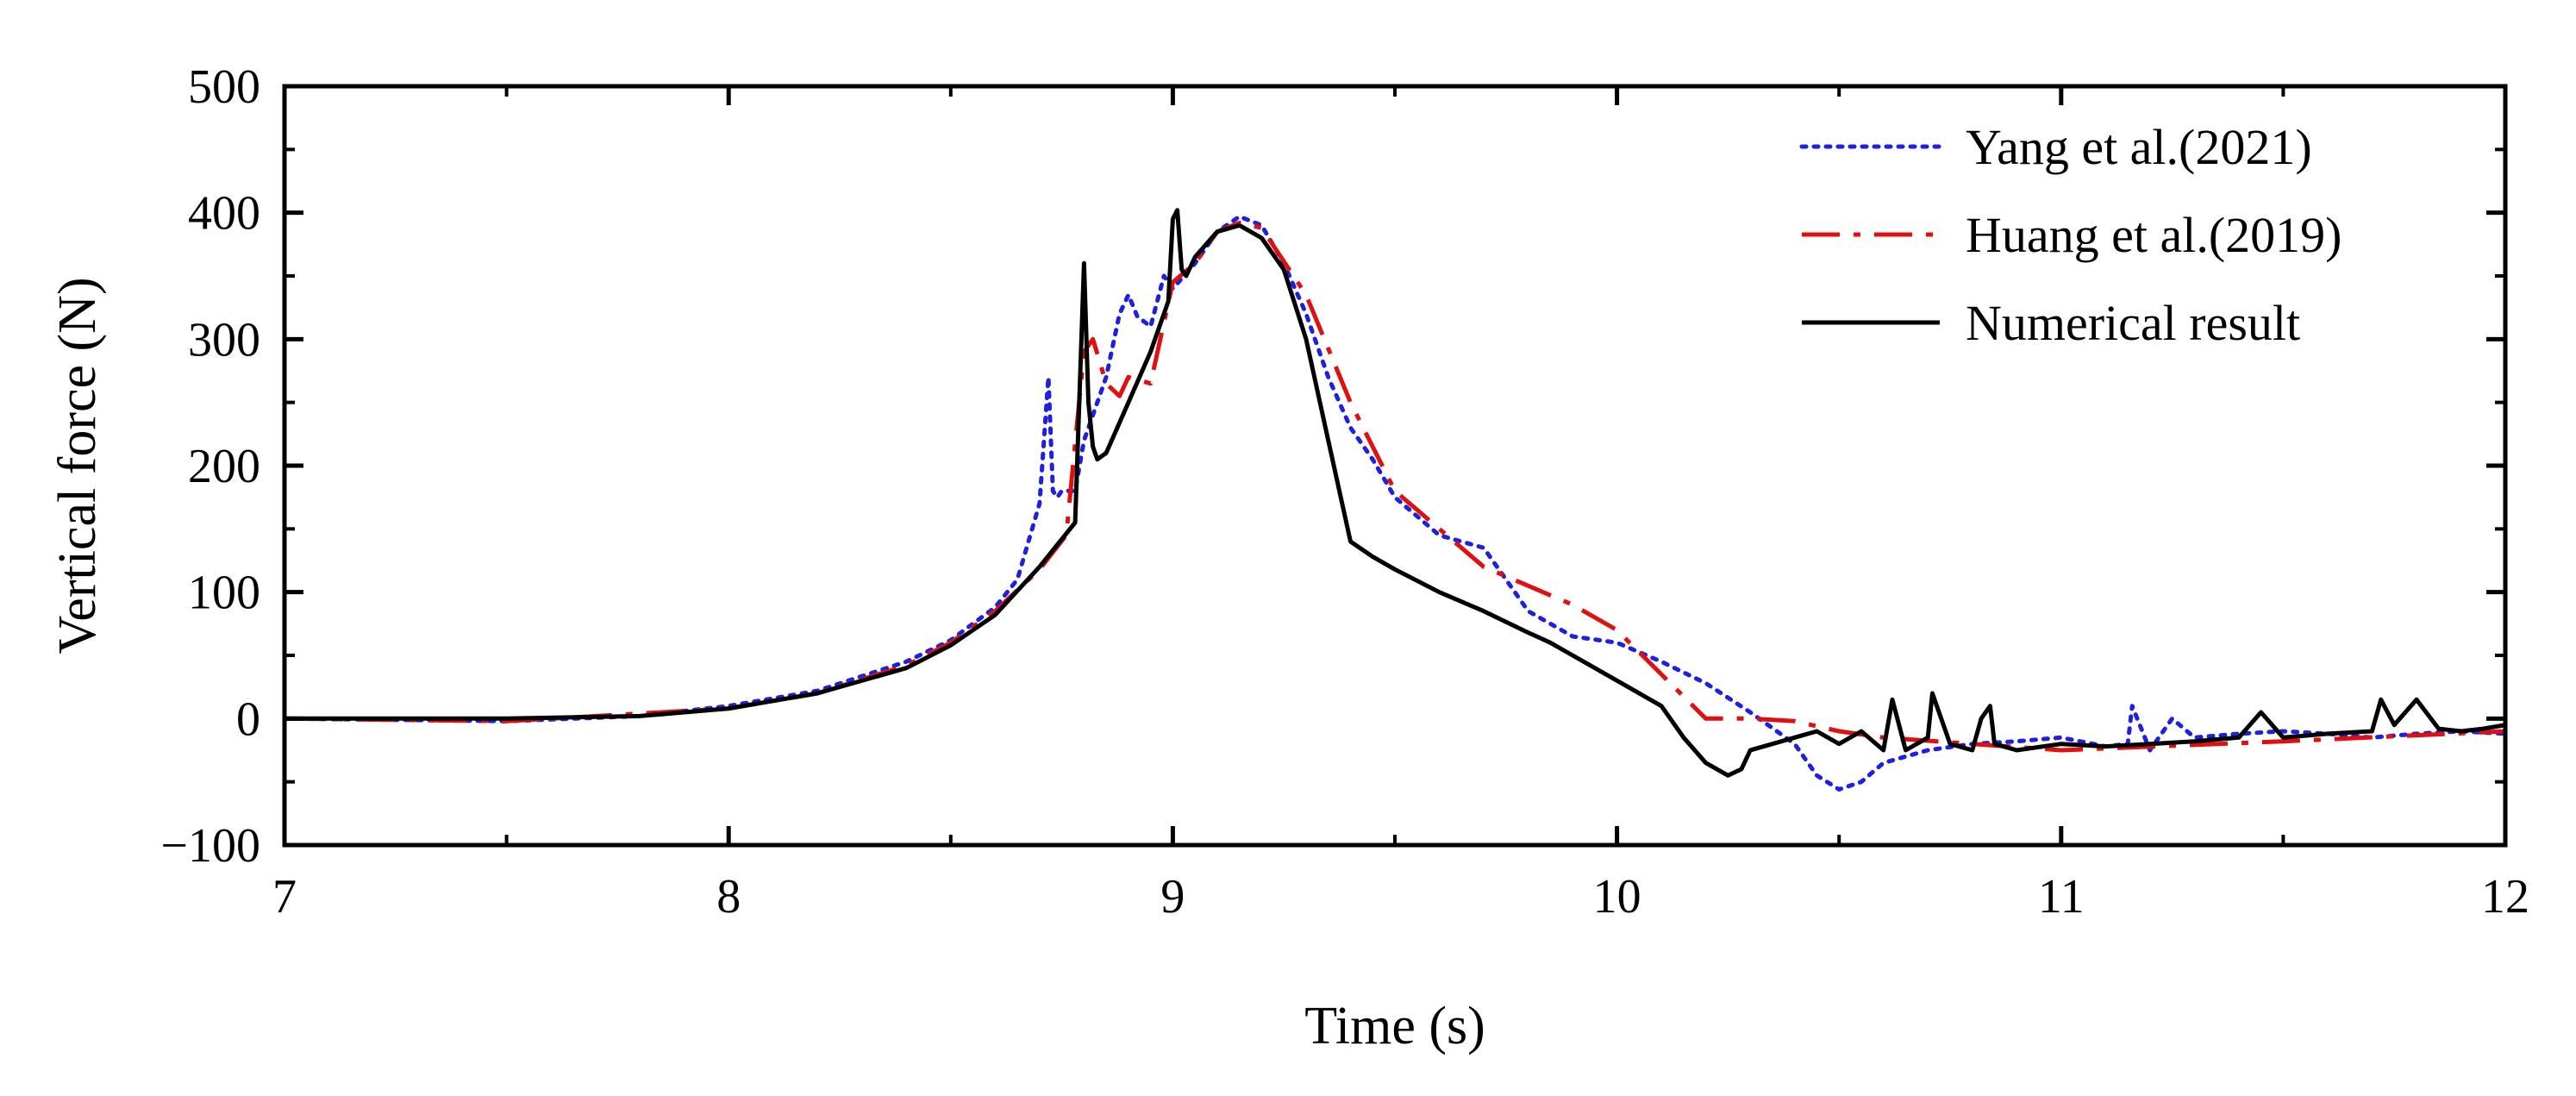  I want to click on y-tick-label: 500, so click(224, 87).